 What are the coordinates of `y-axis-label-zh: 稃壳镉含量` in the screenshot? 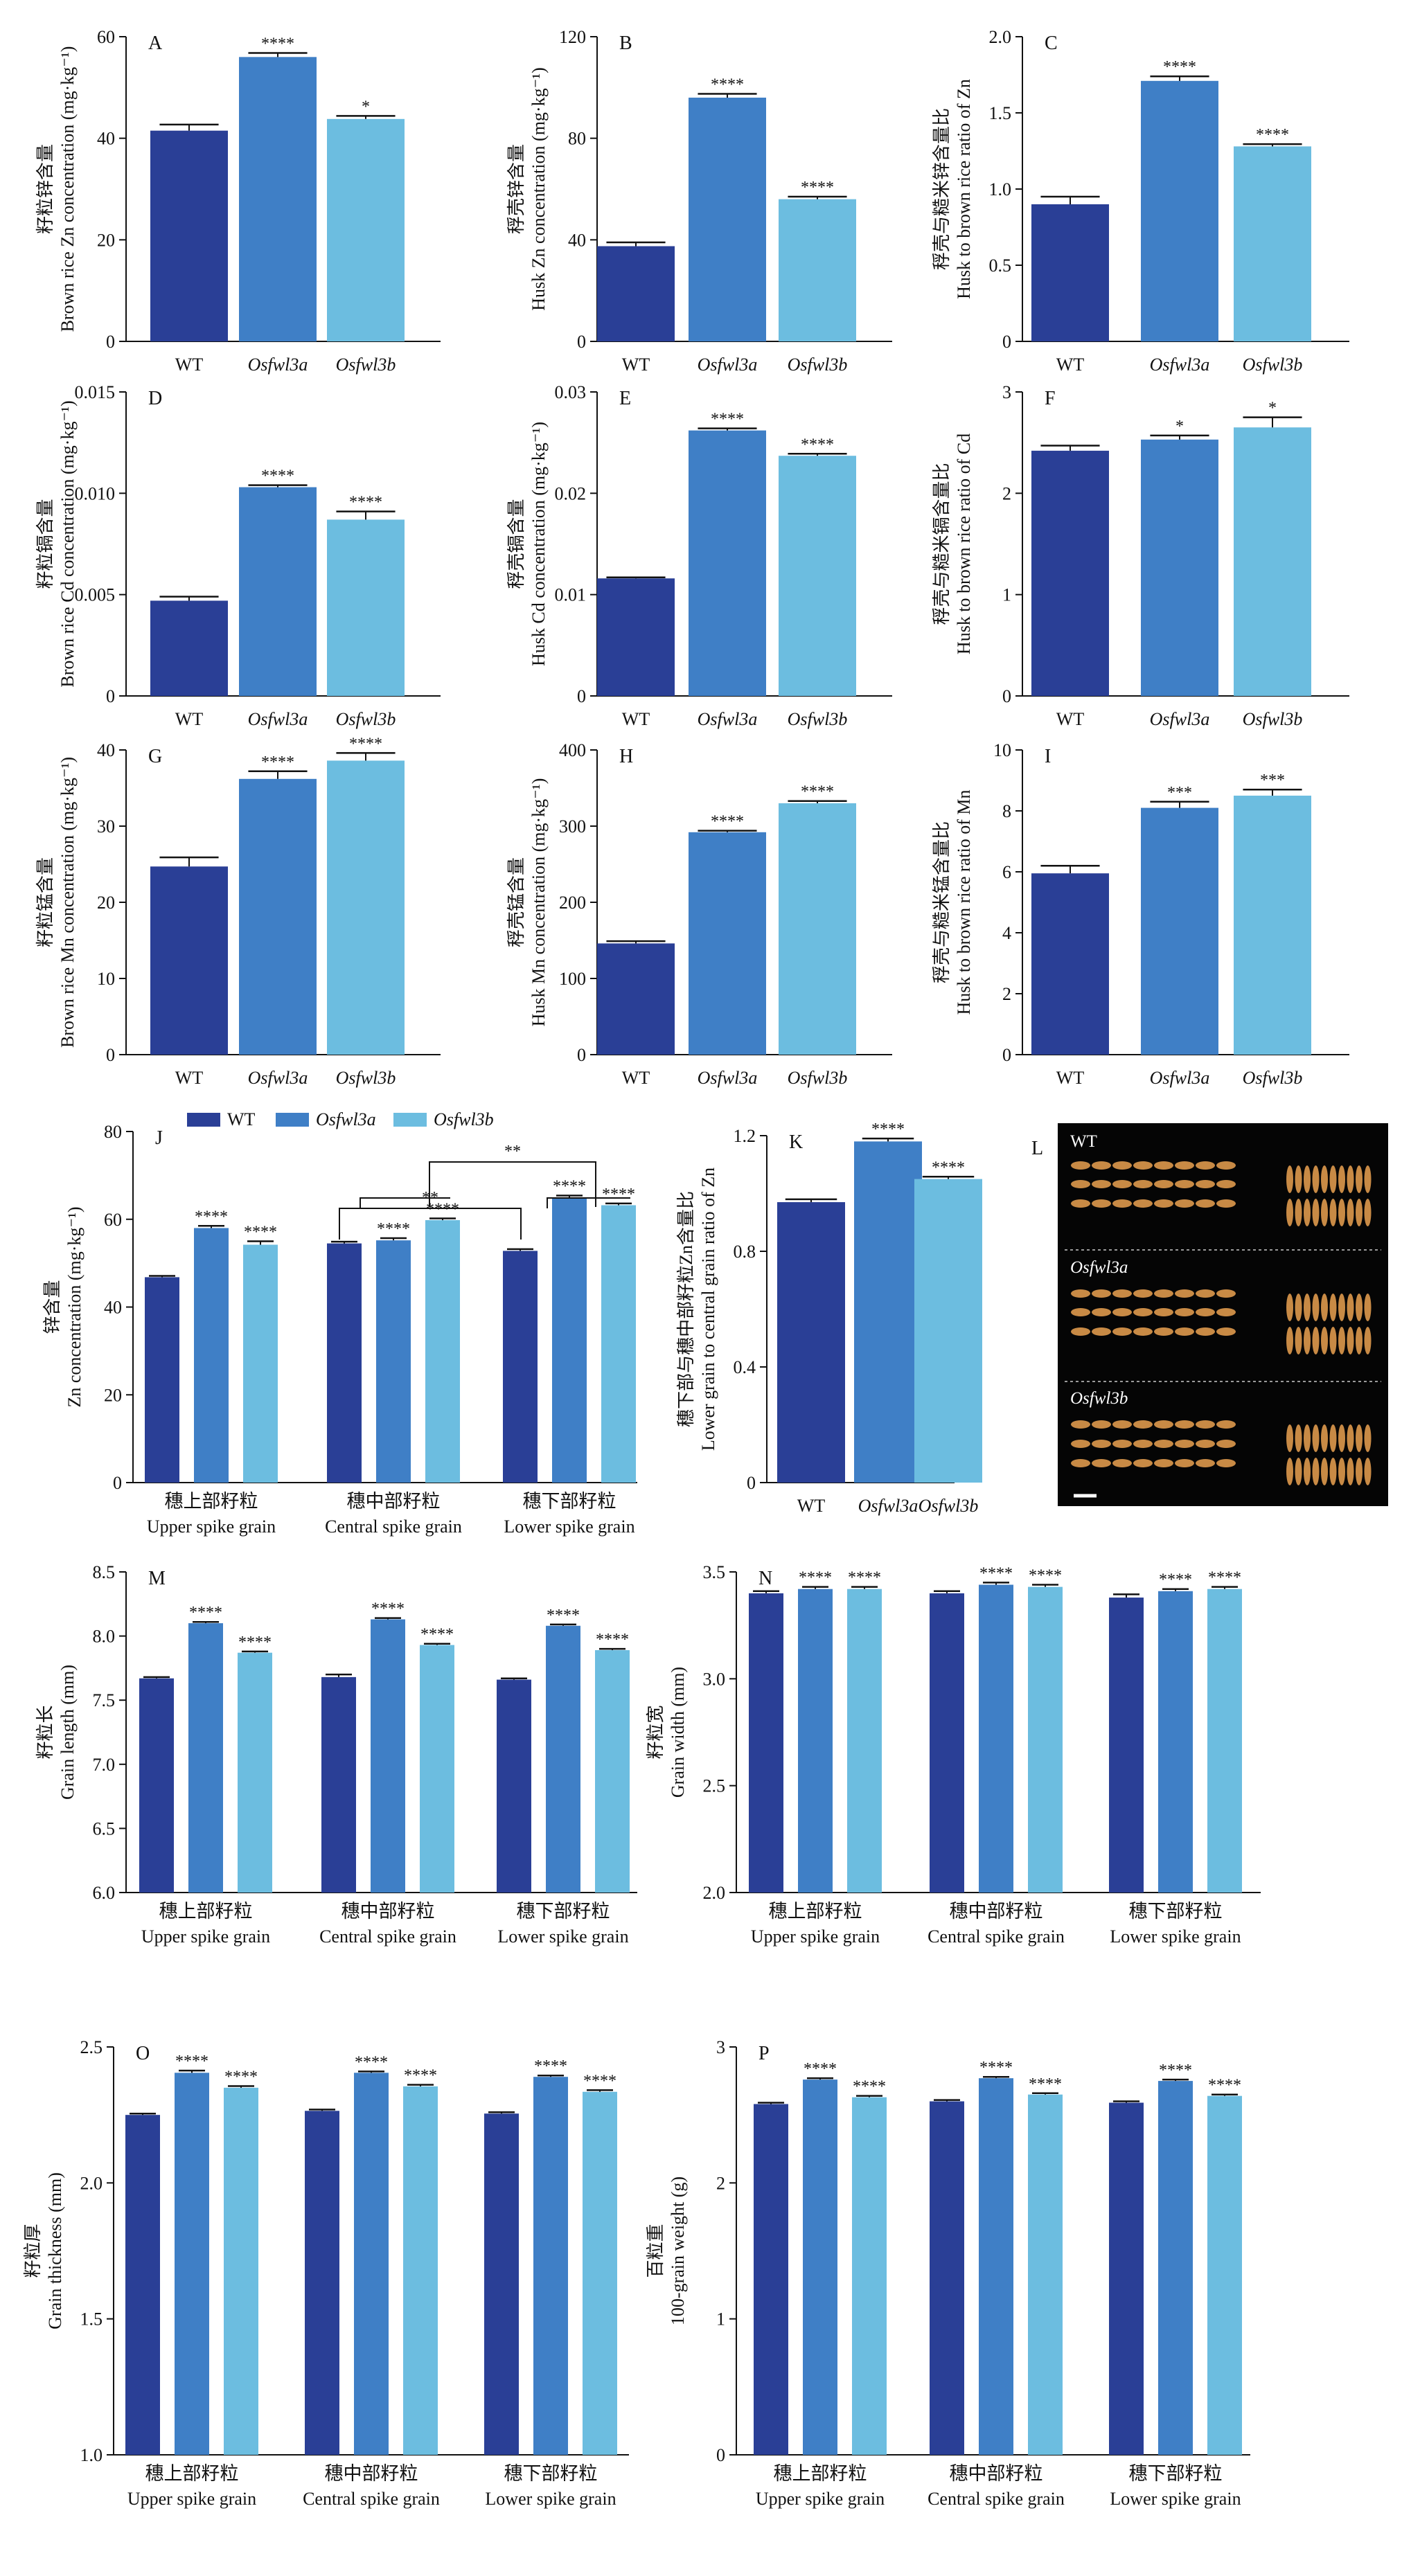 It's located at (516, 544).